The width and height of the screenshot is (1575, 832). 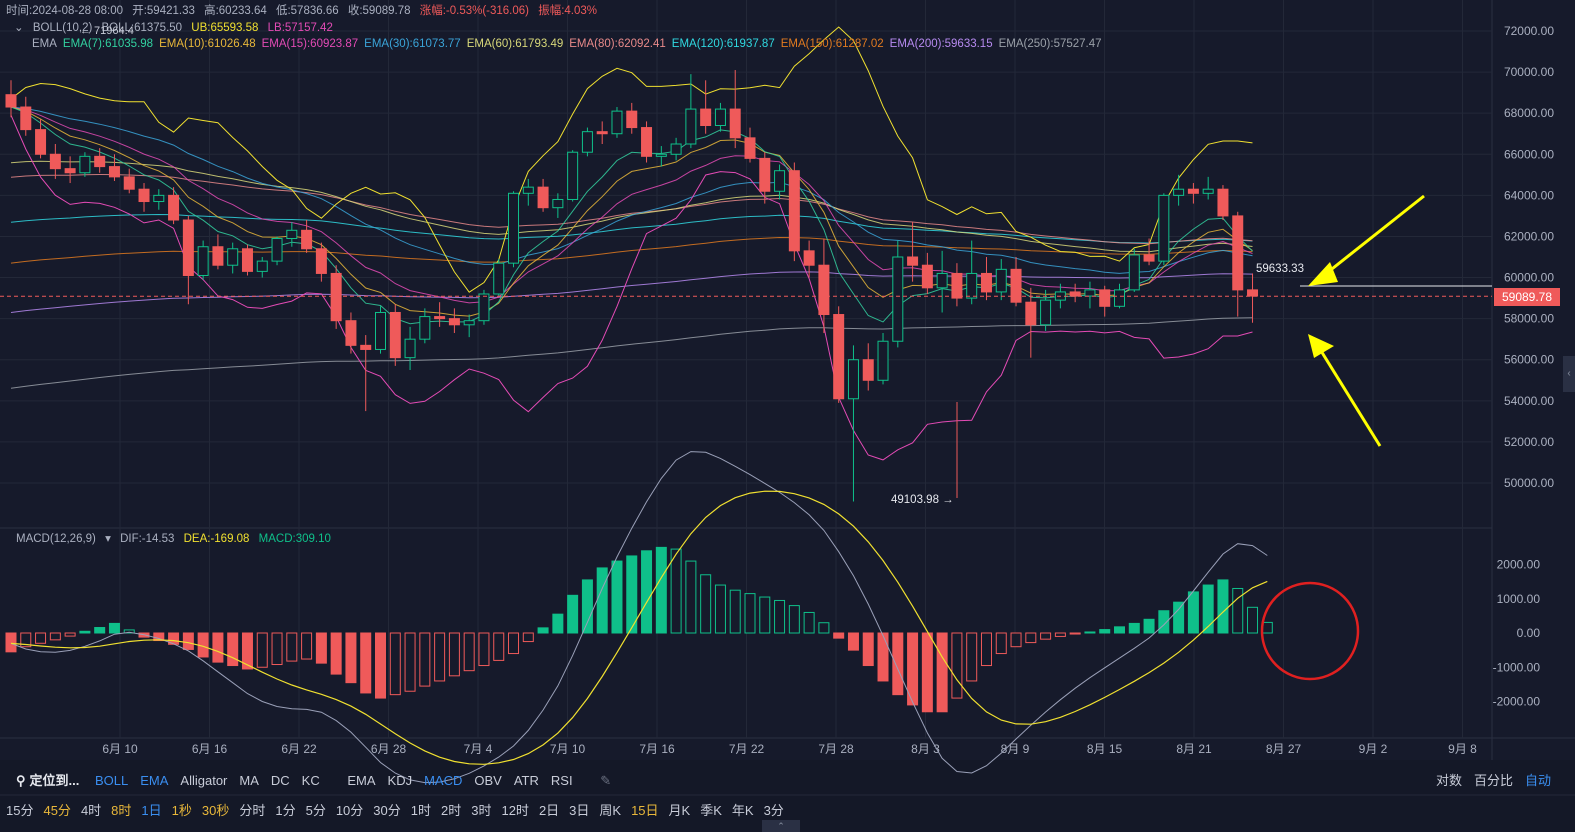 What do you see at coordinates (62, 28) in the screenshot?
I see `boll-label: BOLL(10,2)` at bounding box center [62, 28].